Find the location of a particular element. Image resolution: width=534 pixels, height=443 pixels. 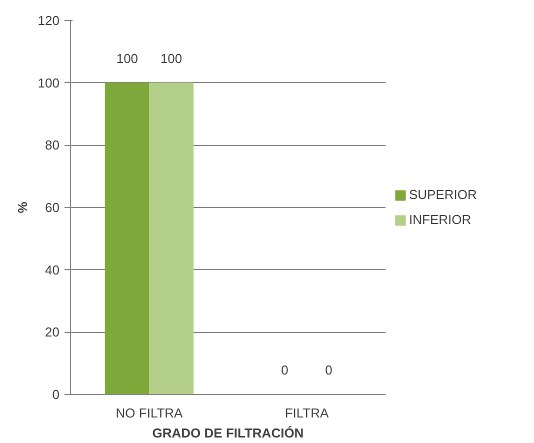

legend-label: INFERIOR is located at coordinates (440, 219).